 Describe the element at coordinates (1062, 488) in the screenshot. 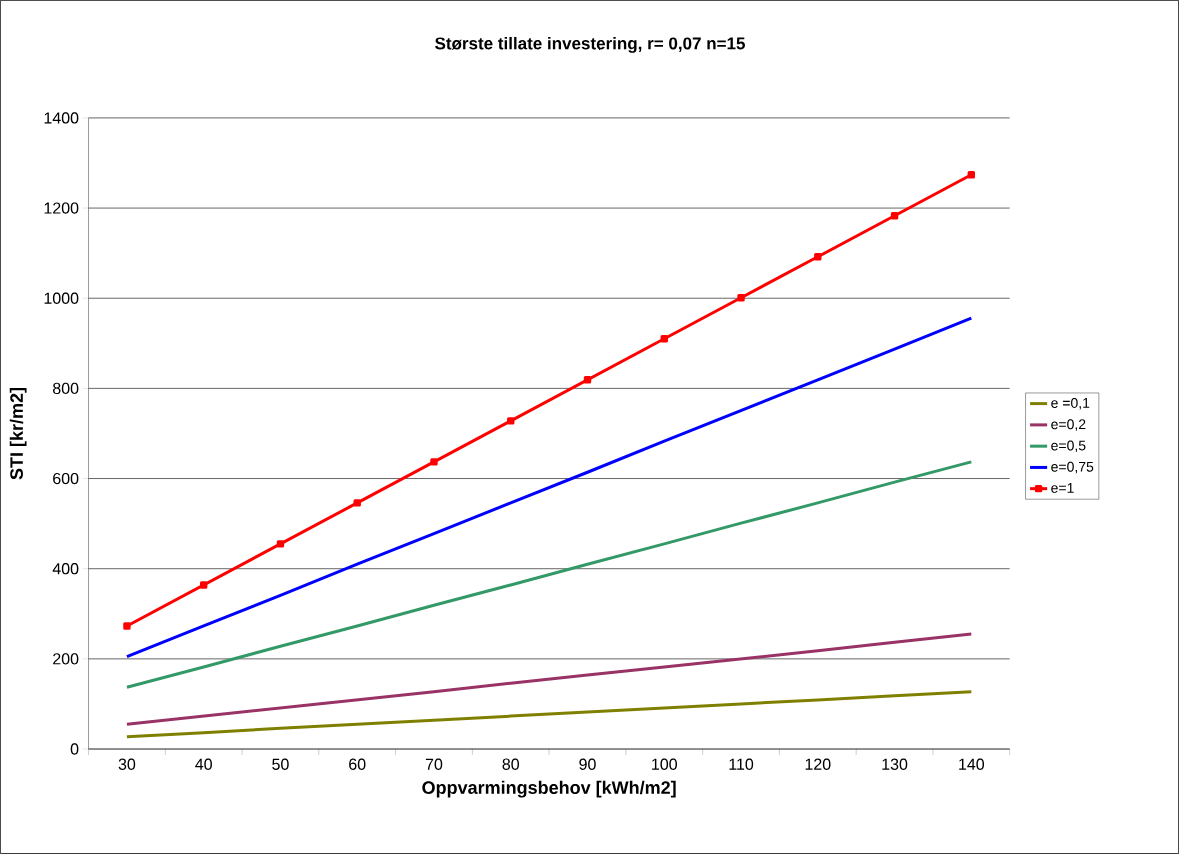

I see `legend-label: e=1` at that location.